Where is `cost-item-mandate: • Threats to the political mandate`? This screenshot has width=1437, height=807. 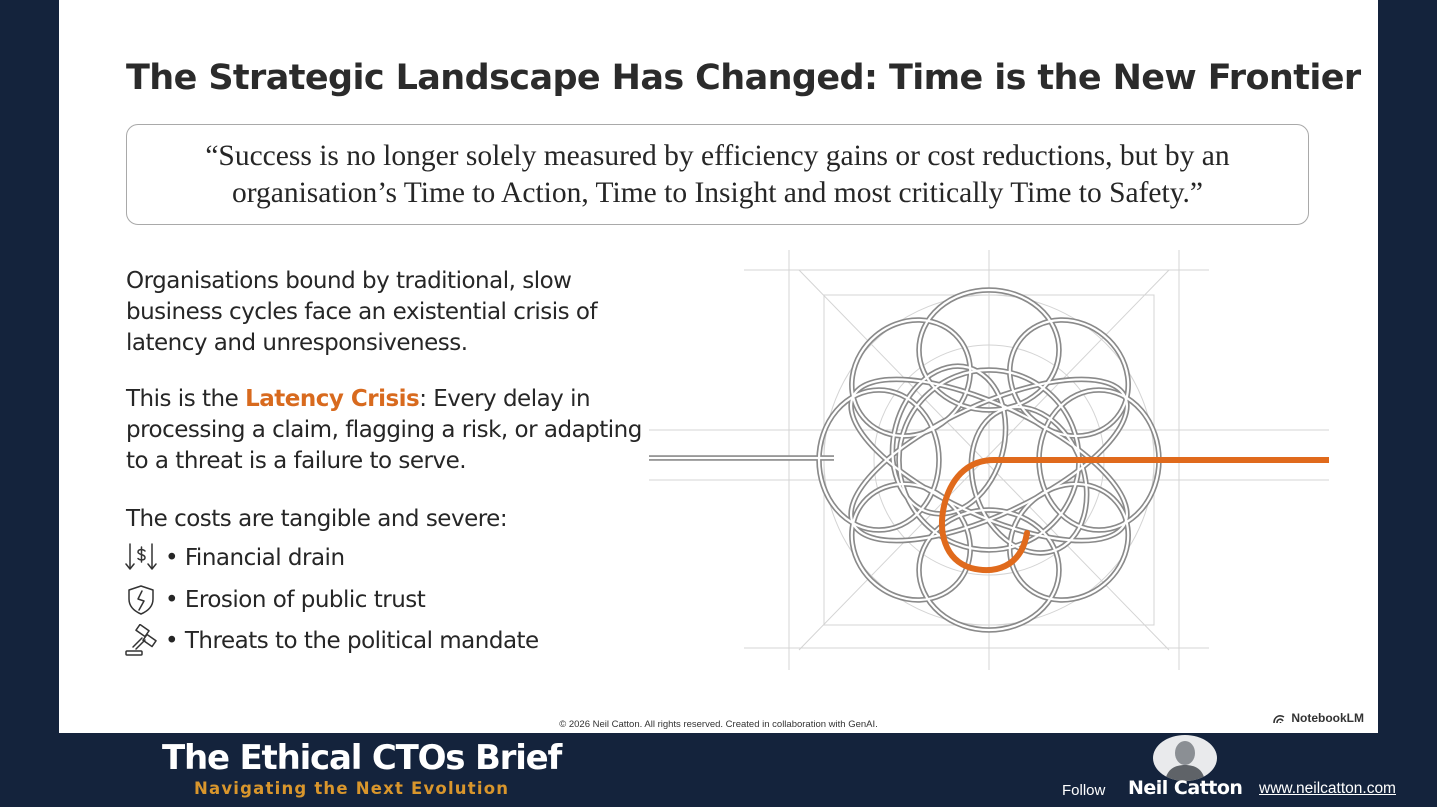 cost-item-mandate: • Threats to the political mandate is located at coordinates (331, 641).